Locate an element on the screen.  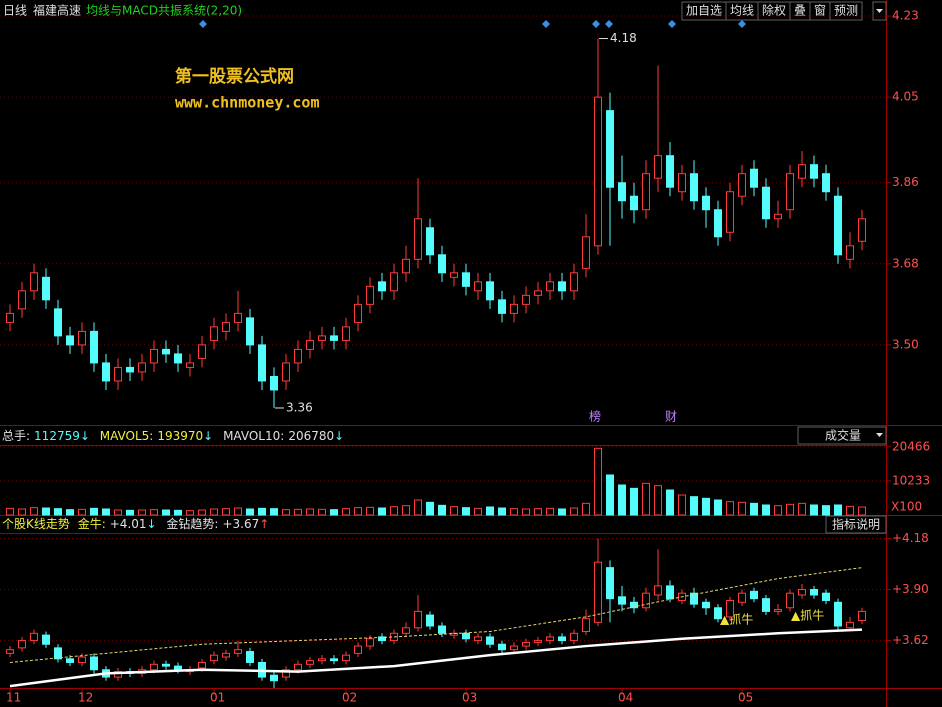
toolbar-button: 预测 is located at coordinates (846, 11).